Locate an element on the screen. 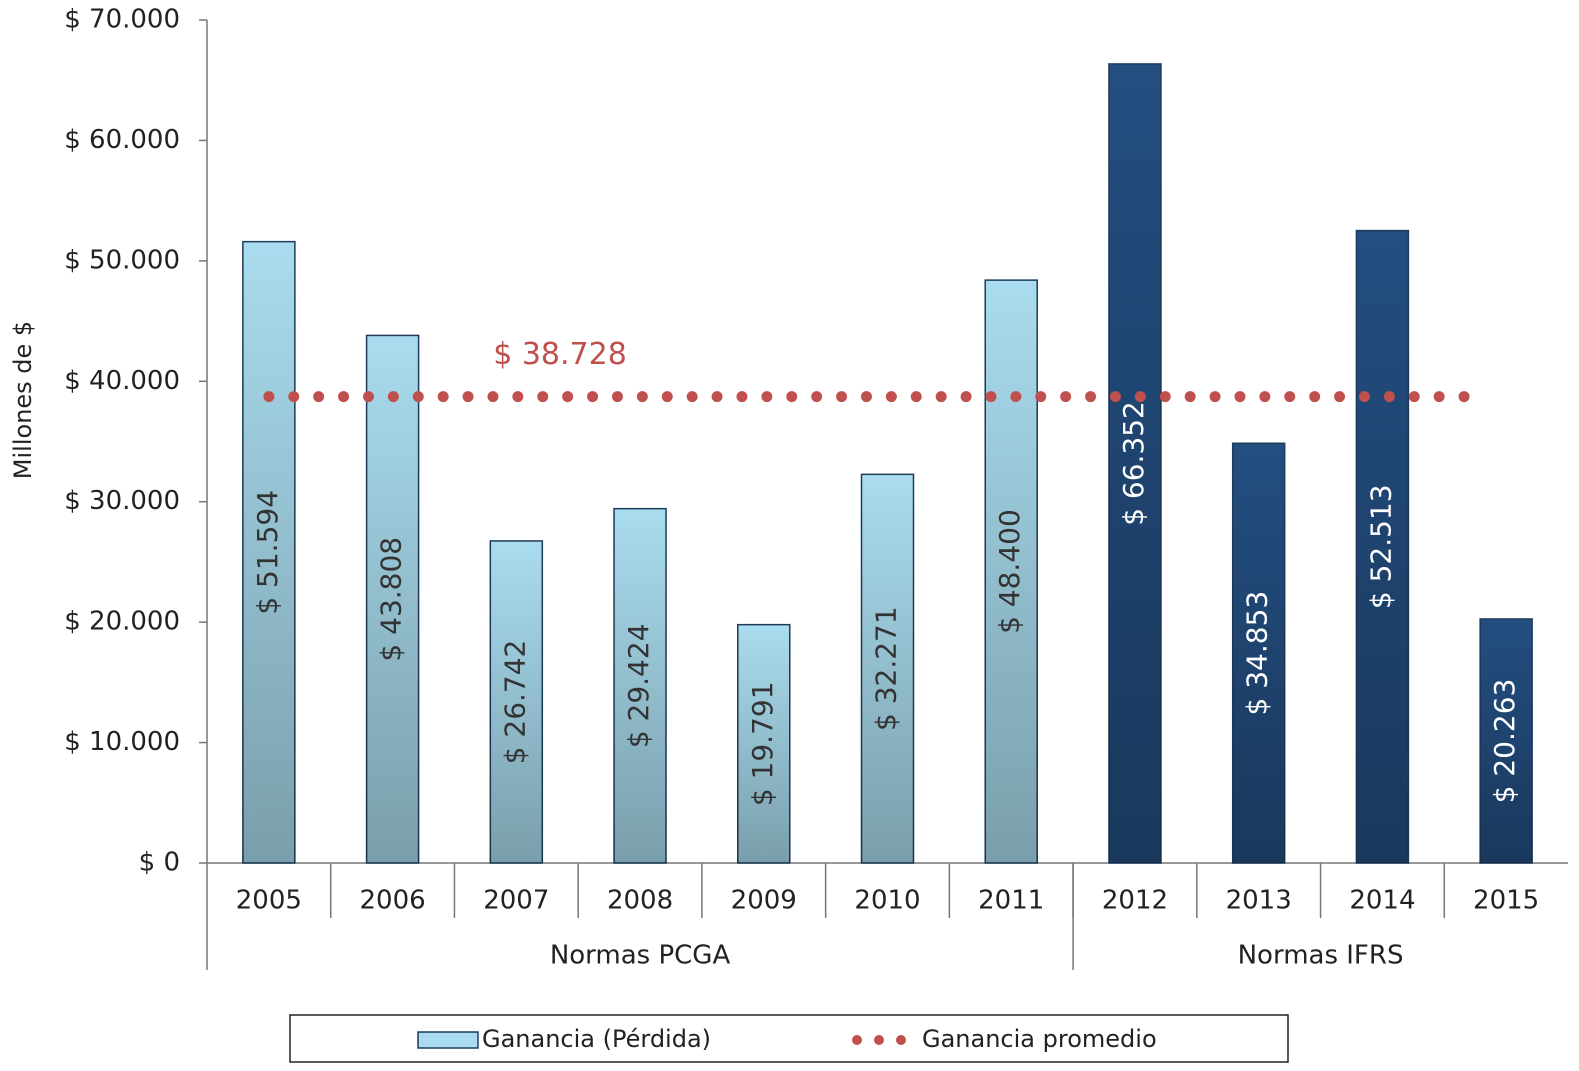 The image size is (1579, 1071). value-label: $ 34.853 is located at coordinates (1257, 653).